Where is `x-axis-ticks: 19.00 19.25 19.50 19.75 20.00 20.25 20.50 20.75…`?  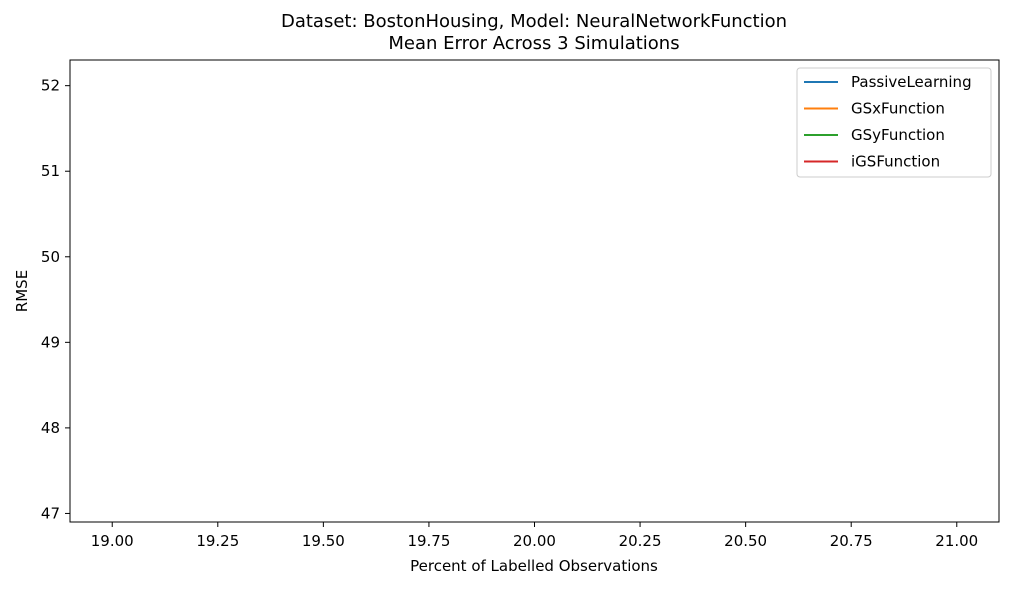 x-axis-ticks: 19.00 19.25 19.50 19.75 20.00 20.25 20.50 20.75… is located at coordinates (534, 536).